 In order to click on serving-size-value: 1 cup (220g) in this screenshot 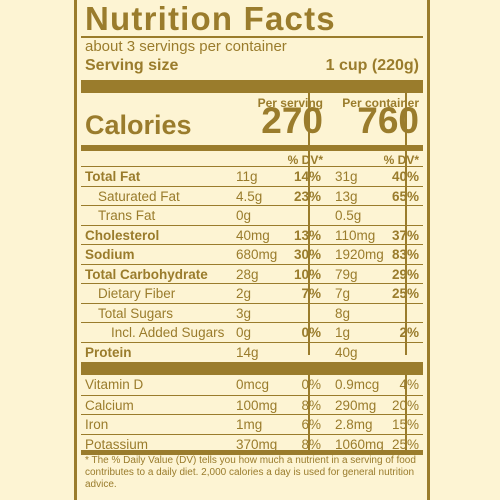, I will do `click(372, 65)`.